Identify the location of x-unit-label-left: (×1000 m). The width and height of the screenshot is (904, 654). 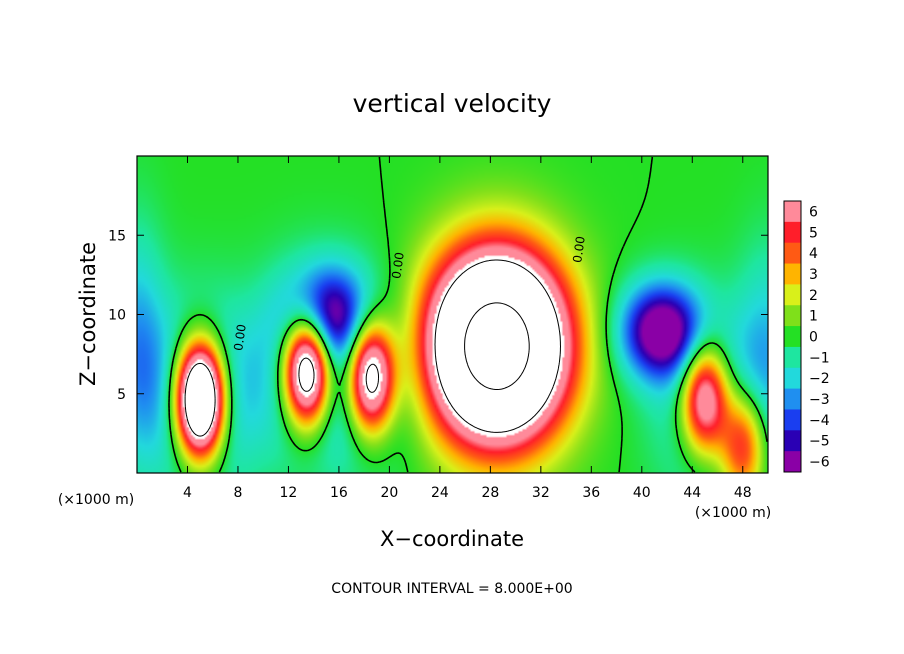
(96, 500).